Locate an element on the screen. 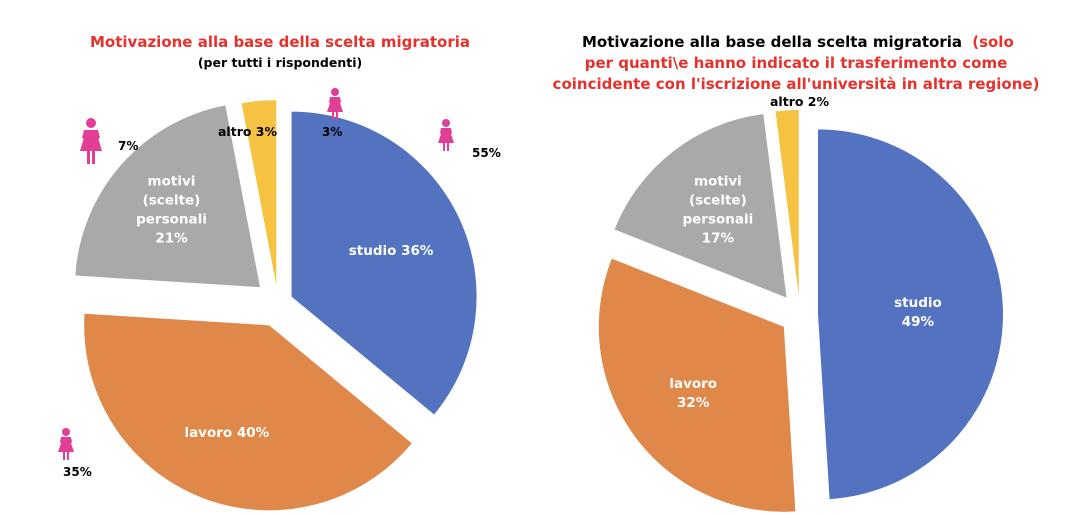 The height and width of the screenshot is (514, 1090). female-share-personali: 7% is located at coordinates (128, 146).